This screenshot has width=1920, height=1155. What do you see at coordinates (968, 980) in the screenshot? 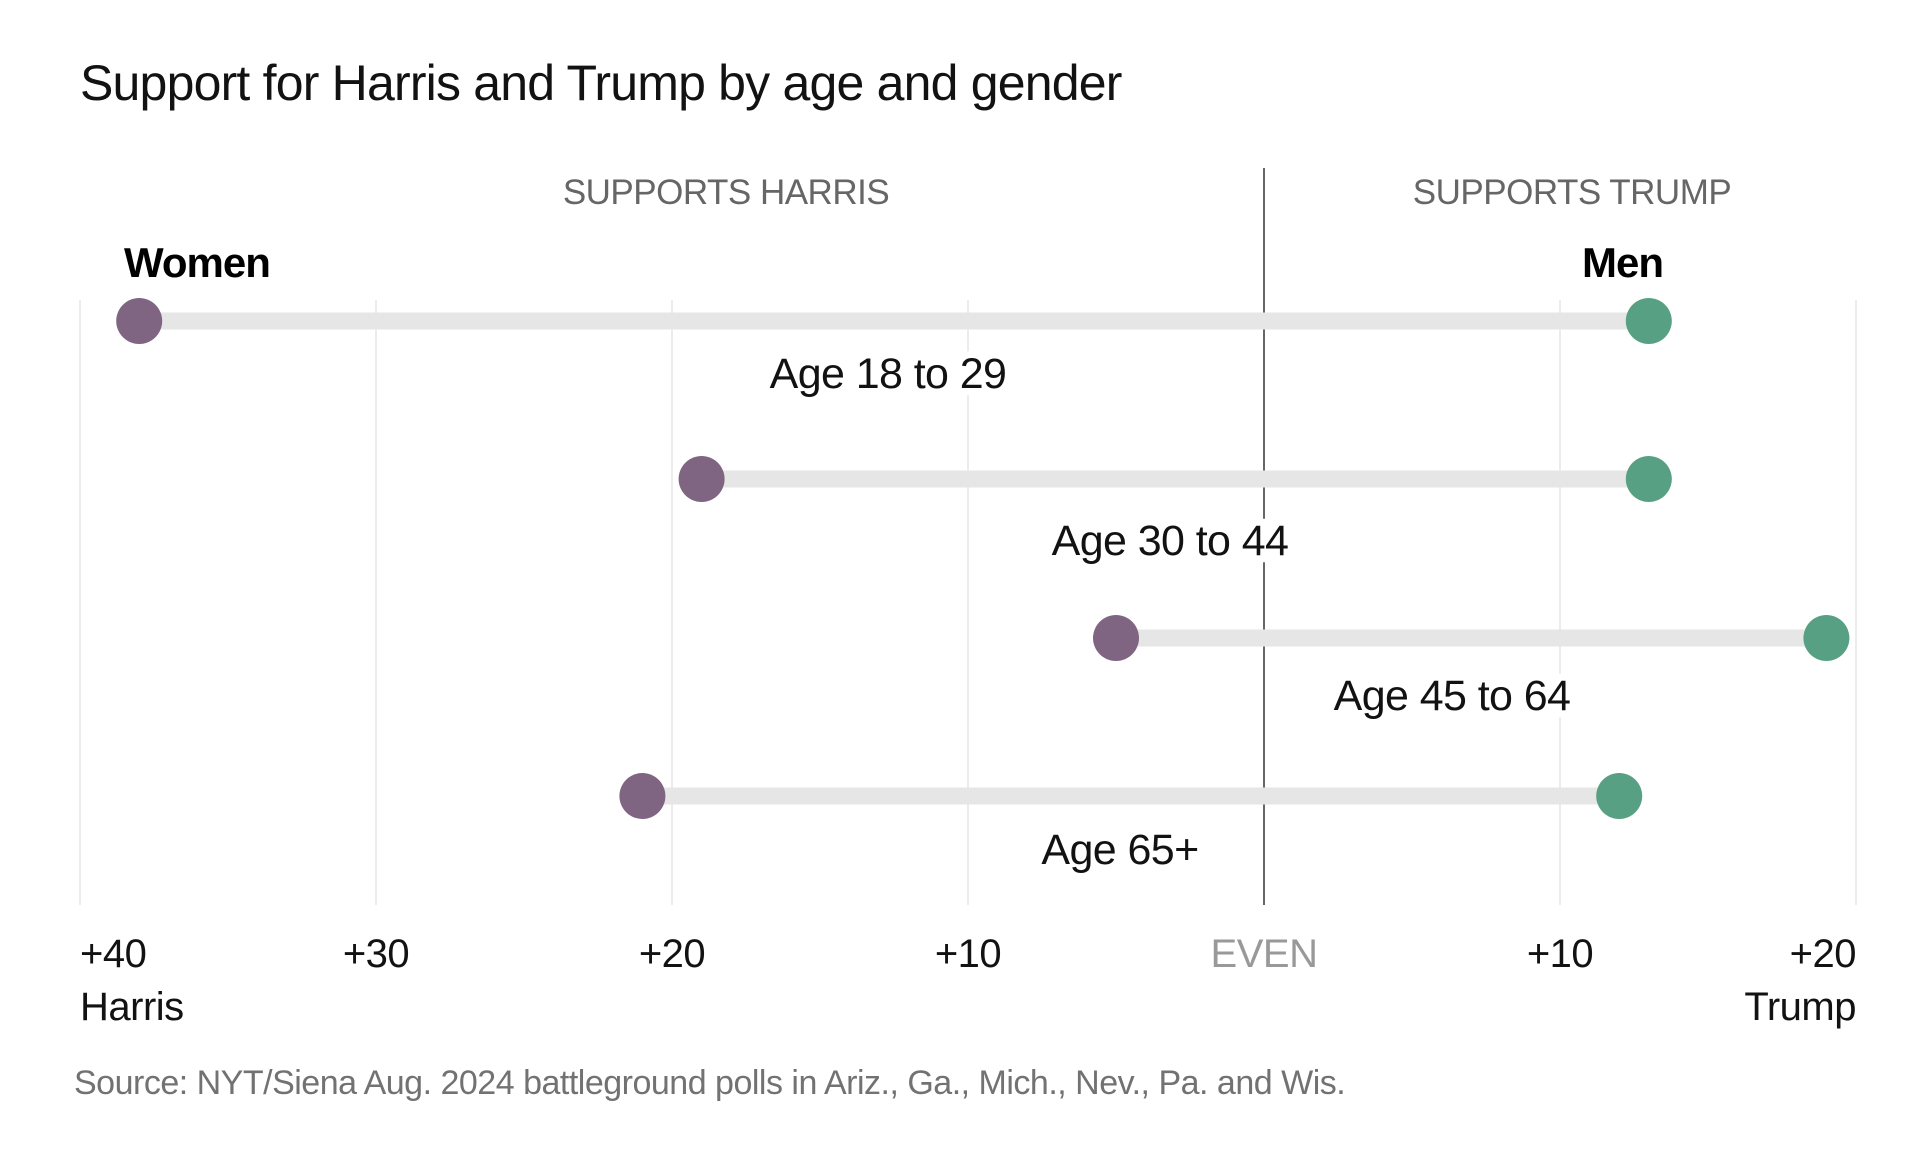
I see `x-axis-ticks: +40 Harris +30 +20 +10 EVEN +10 +20 Trump` at bounding box center [968, 980].